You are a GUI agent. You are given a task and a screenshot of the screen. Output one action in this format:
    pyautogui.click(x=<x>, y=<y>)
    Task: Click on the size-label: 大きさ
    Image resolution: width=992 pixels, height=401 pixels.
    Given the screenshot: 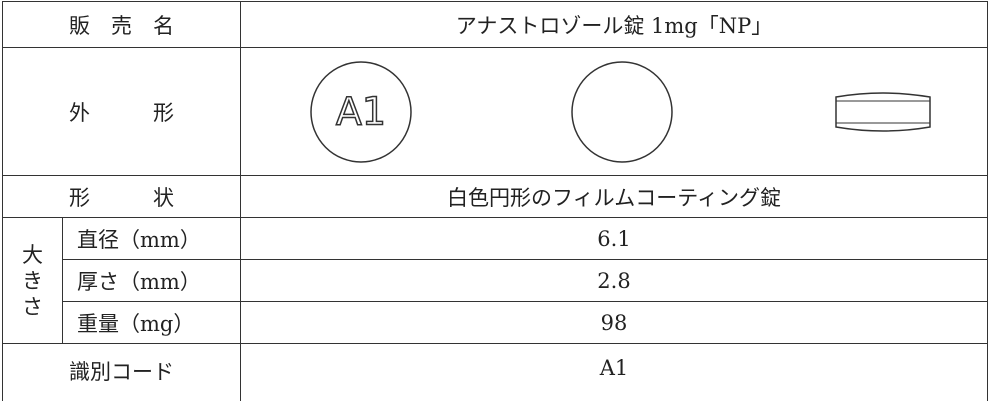 What is the action you would take?
    pyautogui.click(x=32, y=280)
    